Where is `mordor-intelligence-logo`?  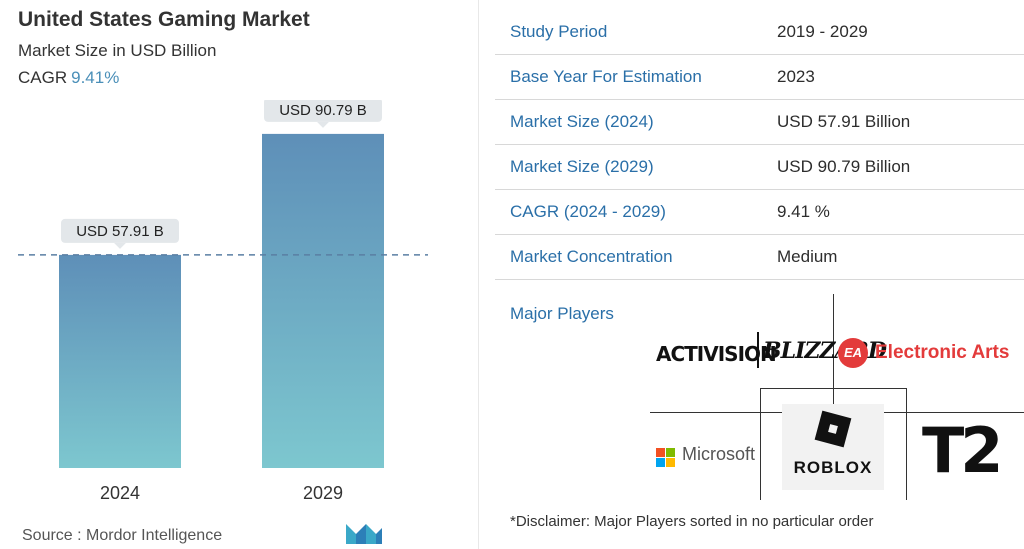
mordor-intelligence-logo is located at coordinates (364, 534).